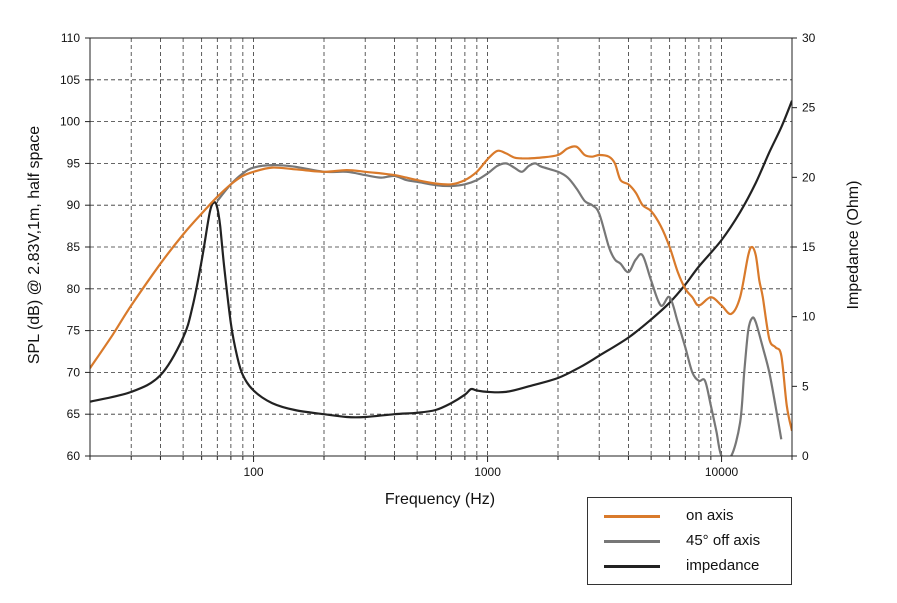  I want to click on right-axis-ticks: 0 5 10 15 20 25 30, so click(804, 247).